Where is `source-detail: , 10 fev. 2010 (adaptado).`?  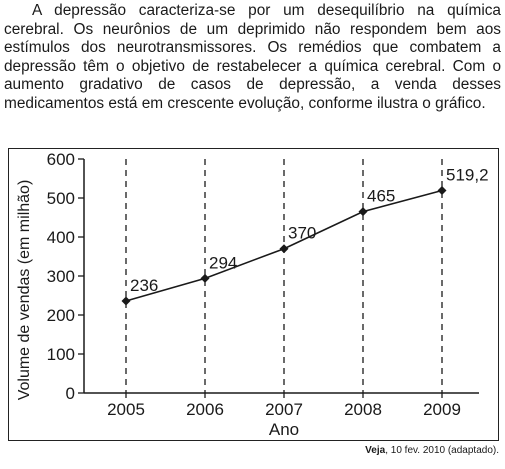 source-detail: , 10 fev. 2010 (adaptado). is located at coordinates (442, 450).